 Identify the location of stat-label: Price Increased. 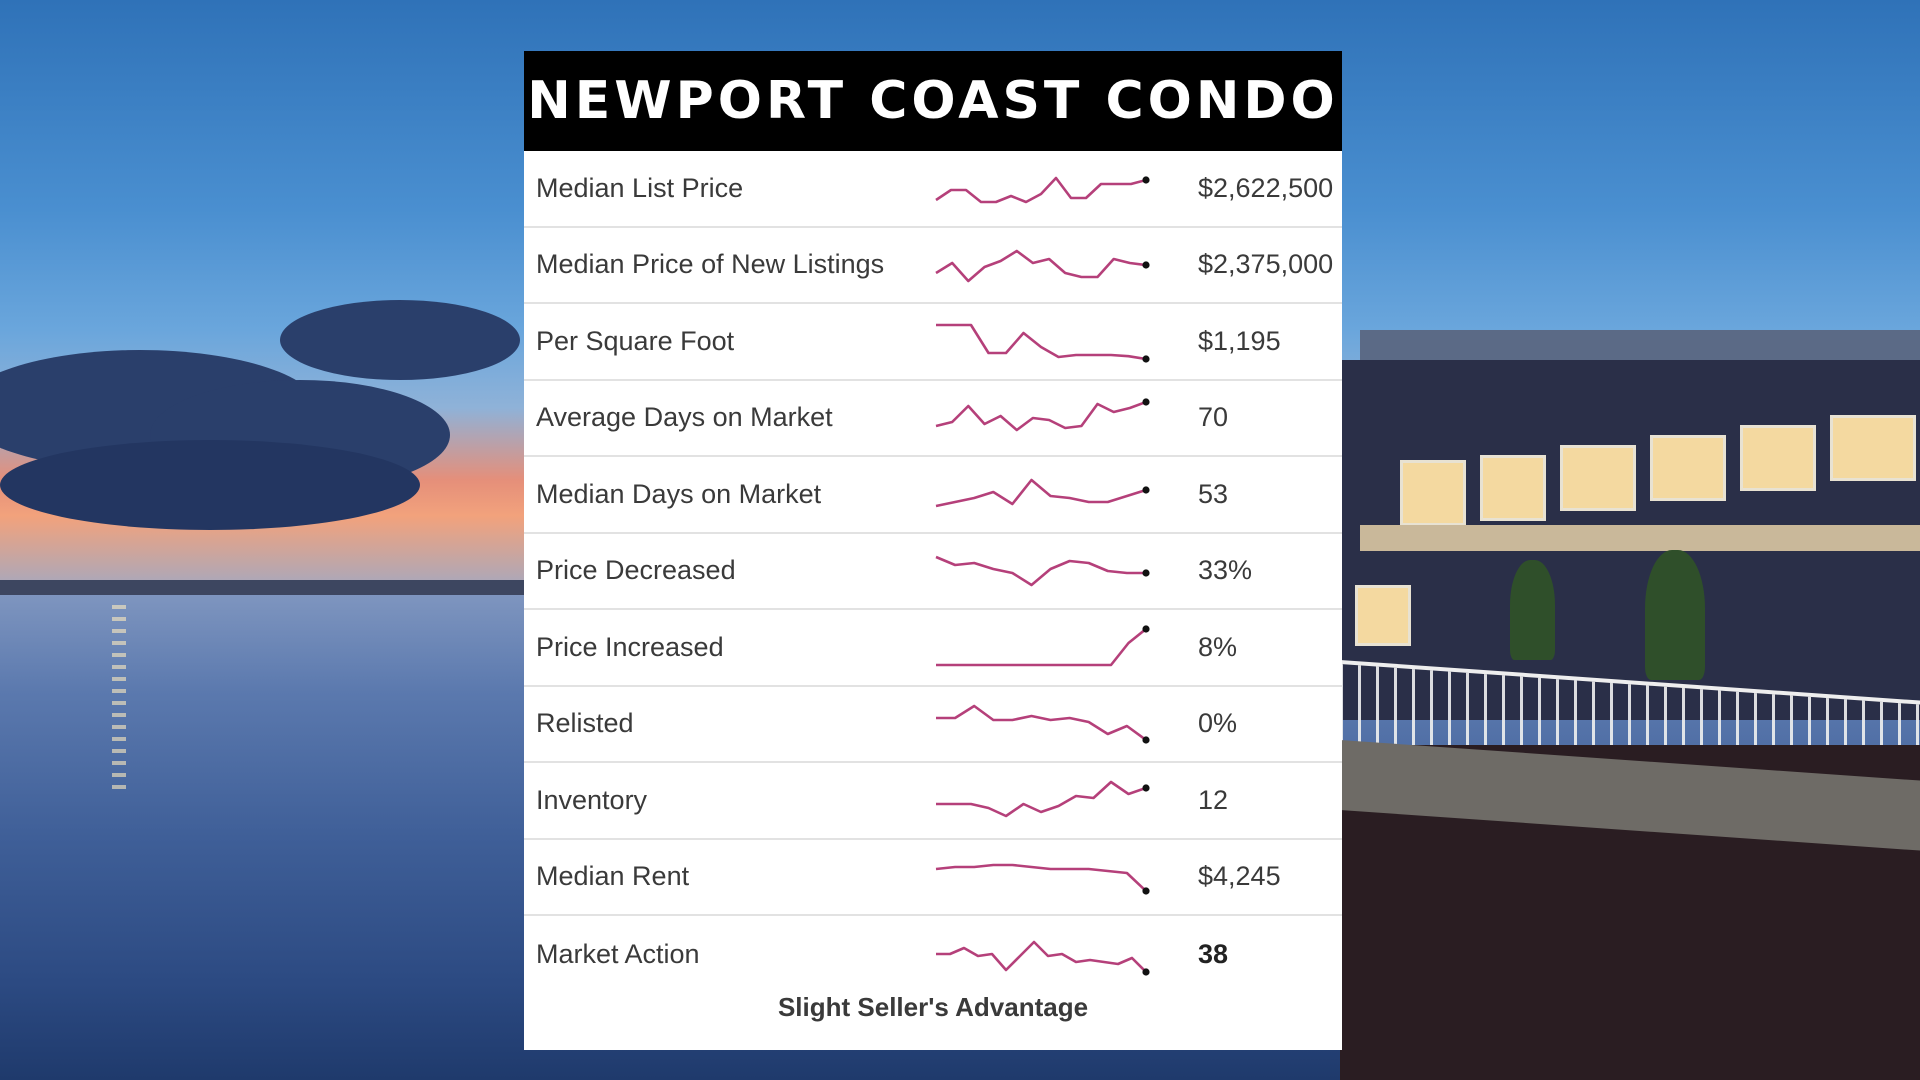
(630, 646).